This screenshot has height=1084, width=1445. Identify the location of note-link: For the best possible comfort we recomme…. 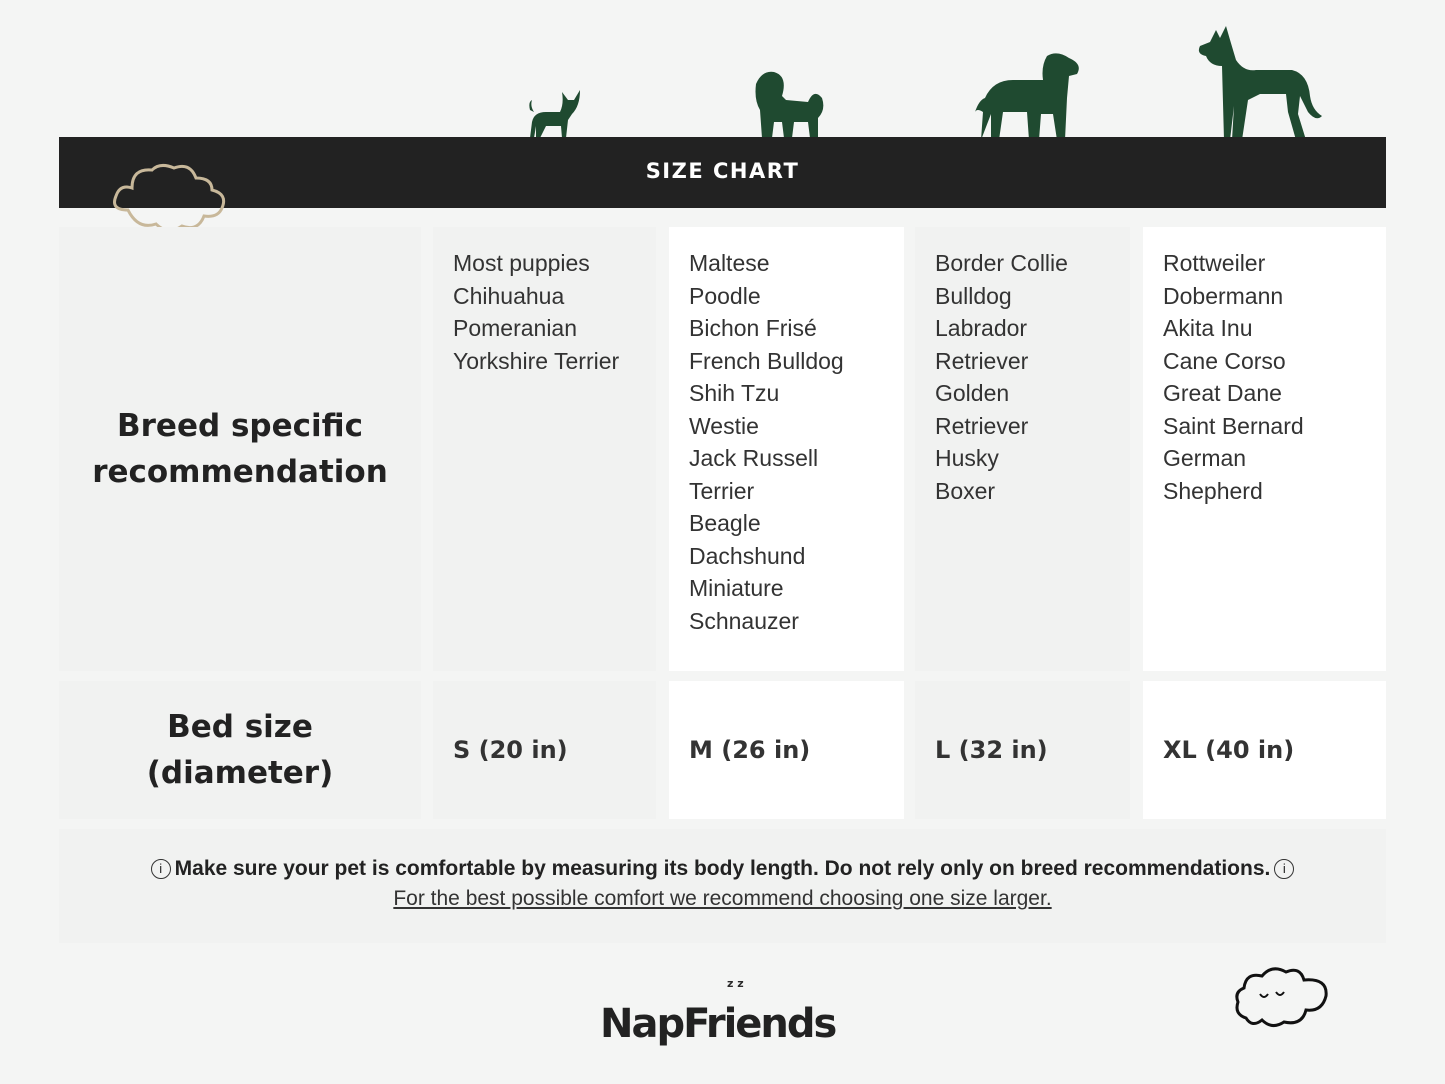
(722, 898).